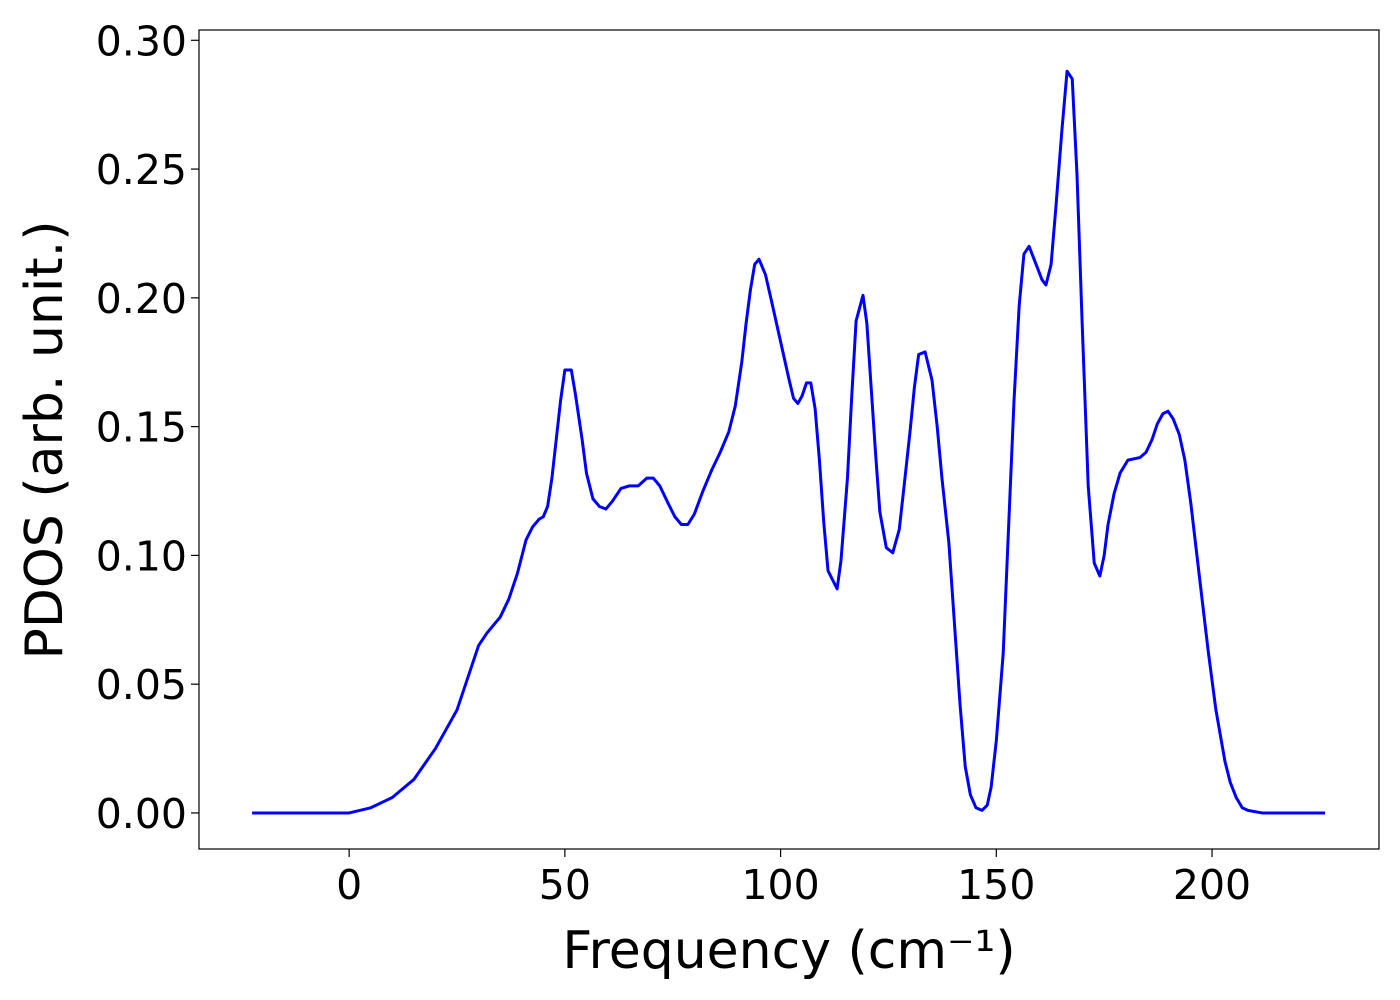  I want to click on x-tick-label: 0, so click(349, 885).